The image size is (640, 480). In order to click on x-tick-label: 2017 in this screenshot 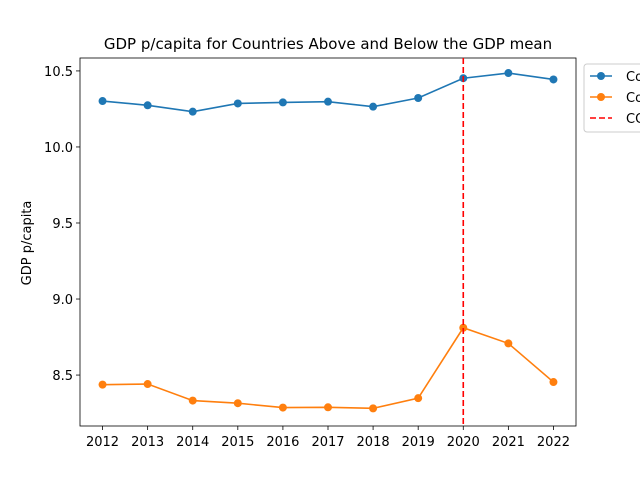, I will do `click(327, 442)`.